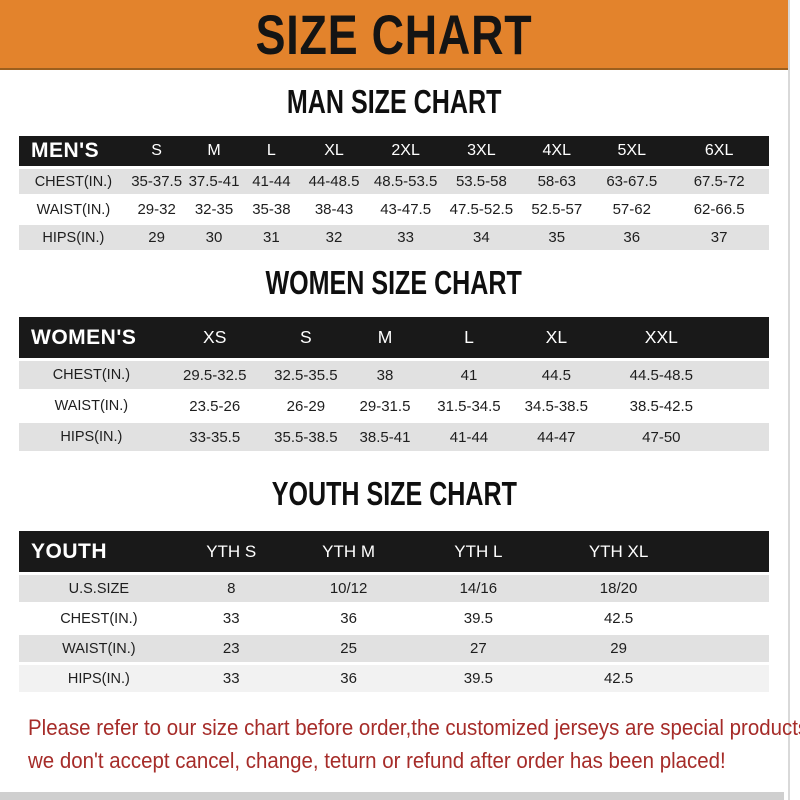 The height and width of the screenshot is (800, 800). Describe the element at coordinates (305, 375) in the screenshot. I see `table-cell: 32.5-35.5` at that location.